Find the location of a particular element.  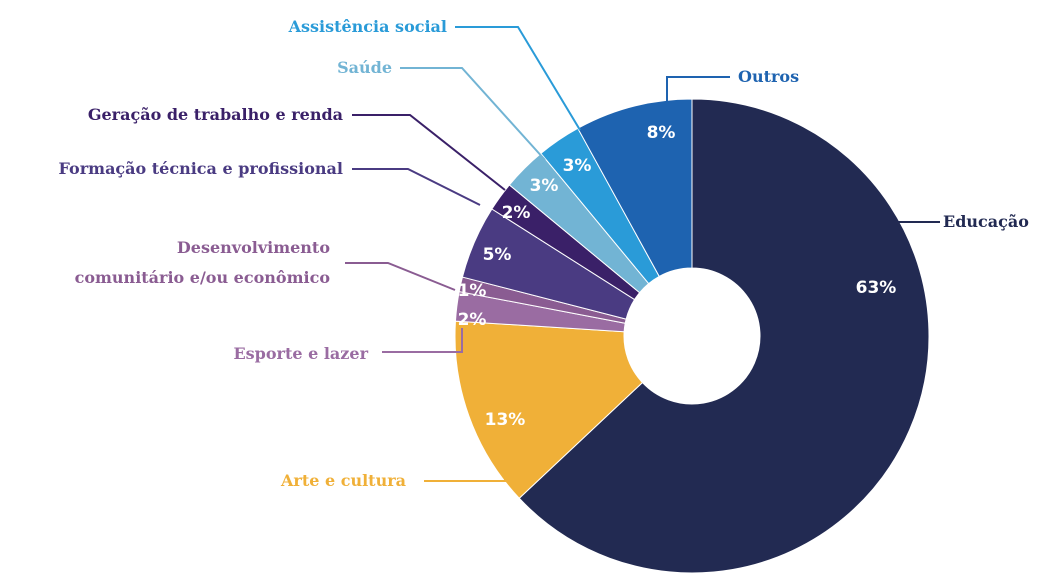

category-label: Geração de trabalho e renda is located at coordinates (215, 114).